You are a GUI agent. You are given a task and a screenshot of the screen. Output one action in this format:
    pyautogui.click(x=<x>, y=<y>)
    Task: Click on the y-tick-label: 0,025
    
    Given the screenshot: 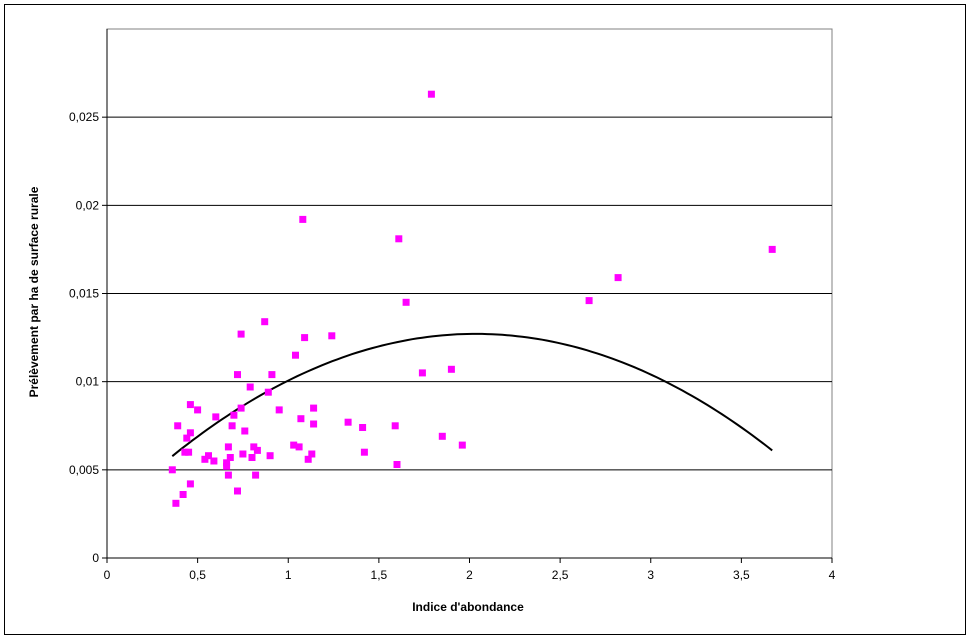 What is the action you would take?
    pyautogui.click(x=84, y=117)
    